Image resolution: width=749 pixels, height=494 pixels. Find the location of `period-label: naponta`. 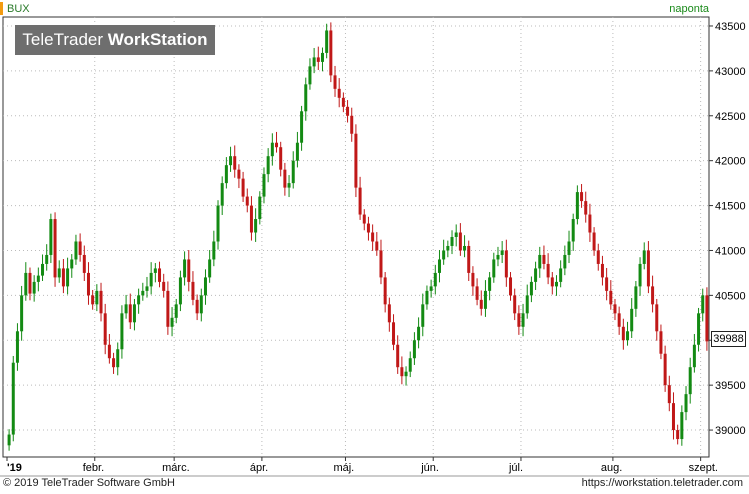

period-label: naponta is located at coordinates (689, 9).